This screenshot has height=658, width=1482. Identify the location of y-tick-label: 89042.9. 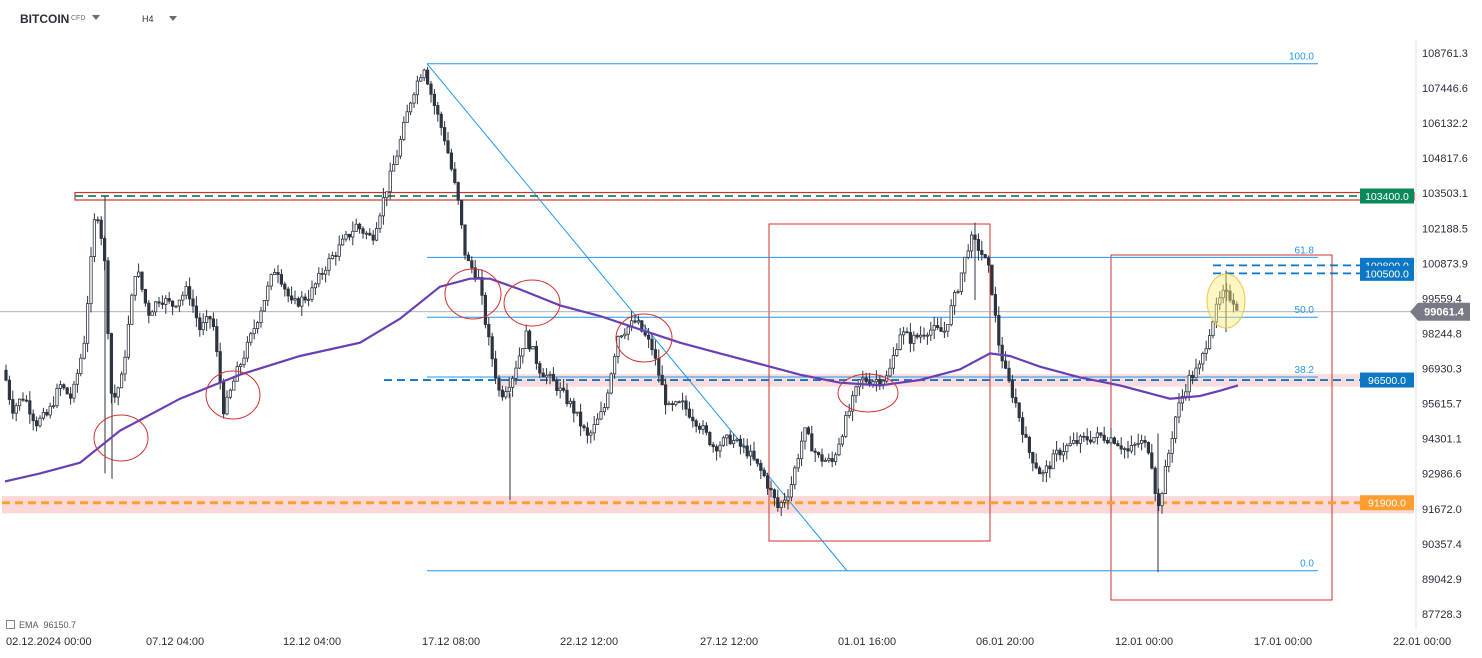
(1442, 580).